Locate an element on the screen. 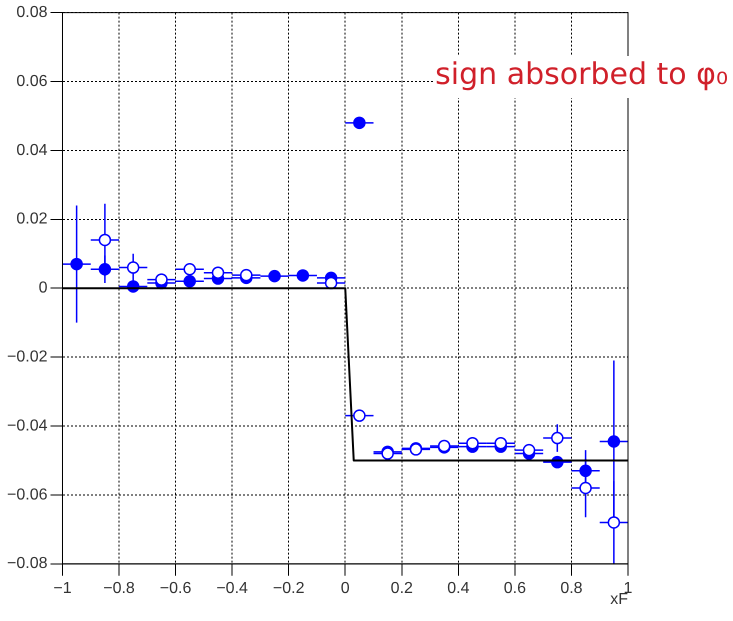 This screenshot has width=733, height=621. y-tick-label: 0.08 is located at coordinates (32, 13).